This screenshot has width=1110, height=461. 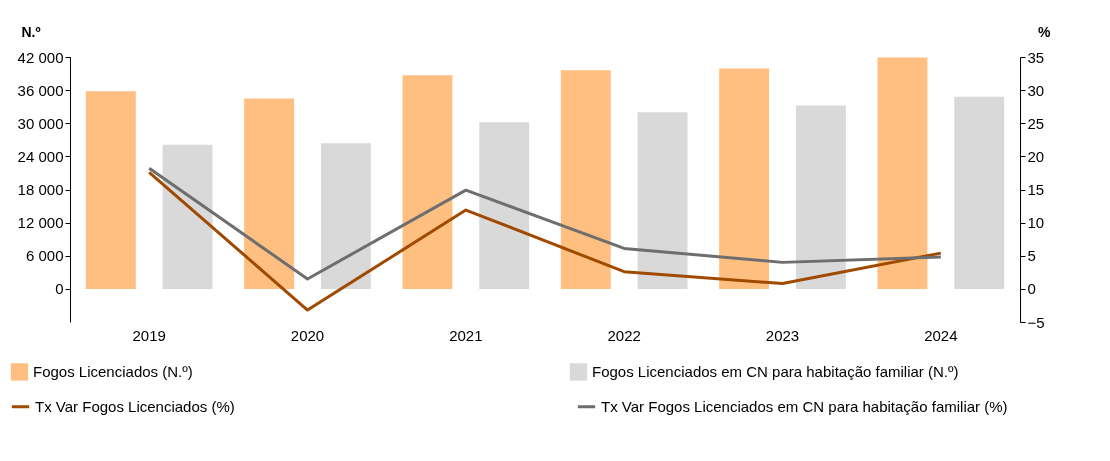 I want to click on x-tick-label: 2020, so click(x=307, y=335).